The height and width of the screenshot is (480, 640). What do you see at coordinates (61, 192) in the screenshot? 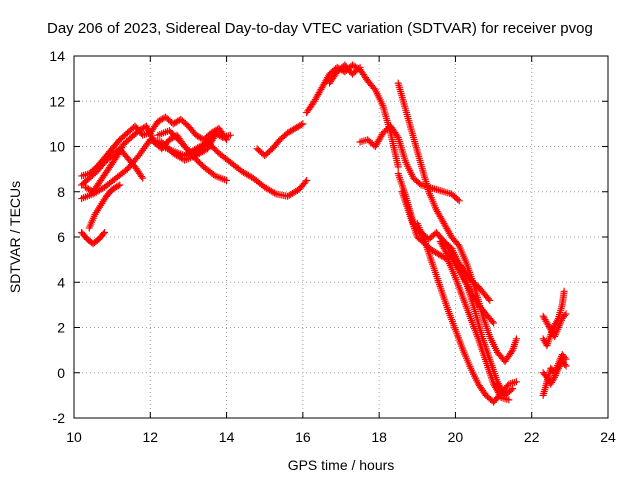
I see `y-tick-label: 8` at bounding box center [61, 192].